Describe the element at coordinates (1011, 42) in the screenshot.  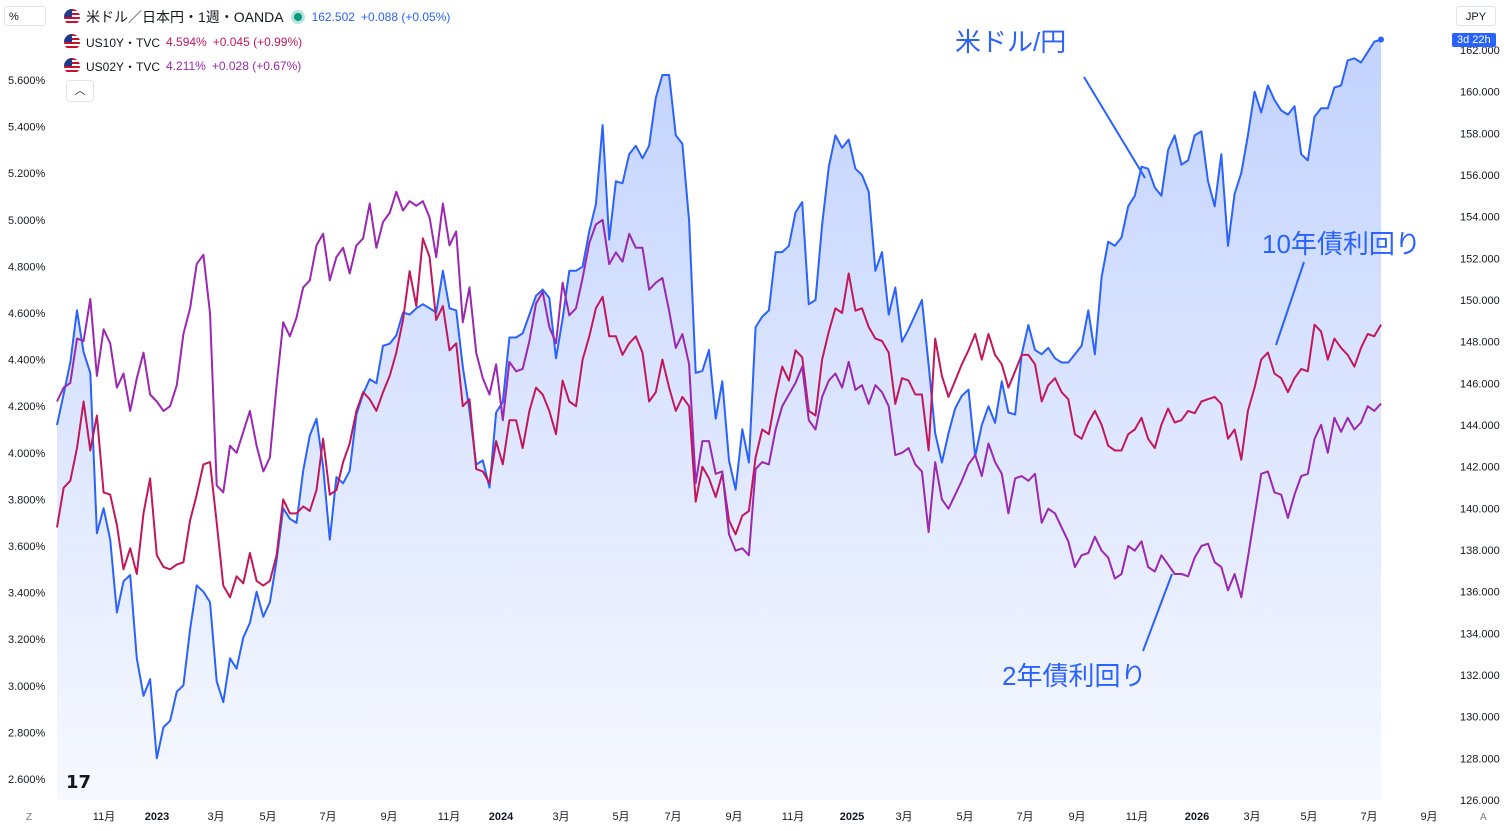
I see `annotation-usdjpy: 米ドル/円` at that location.